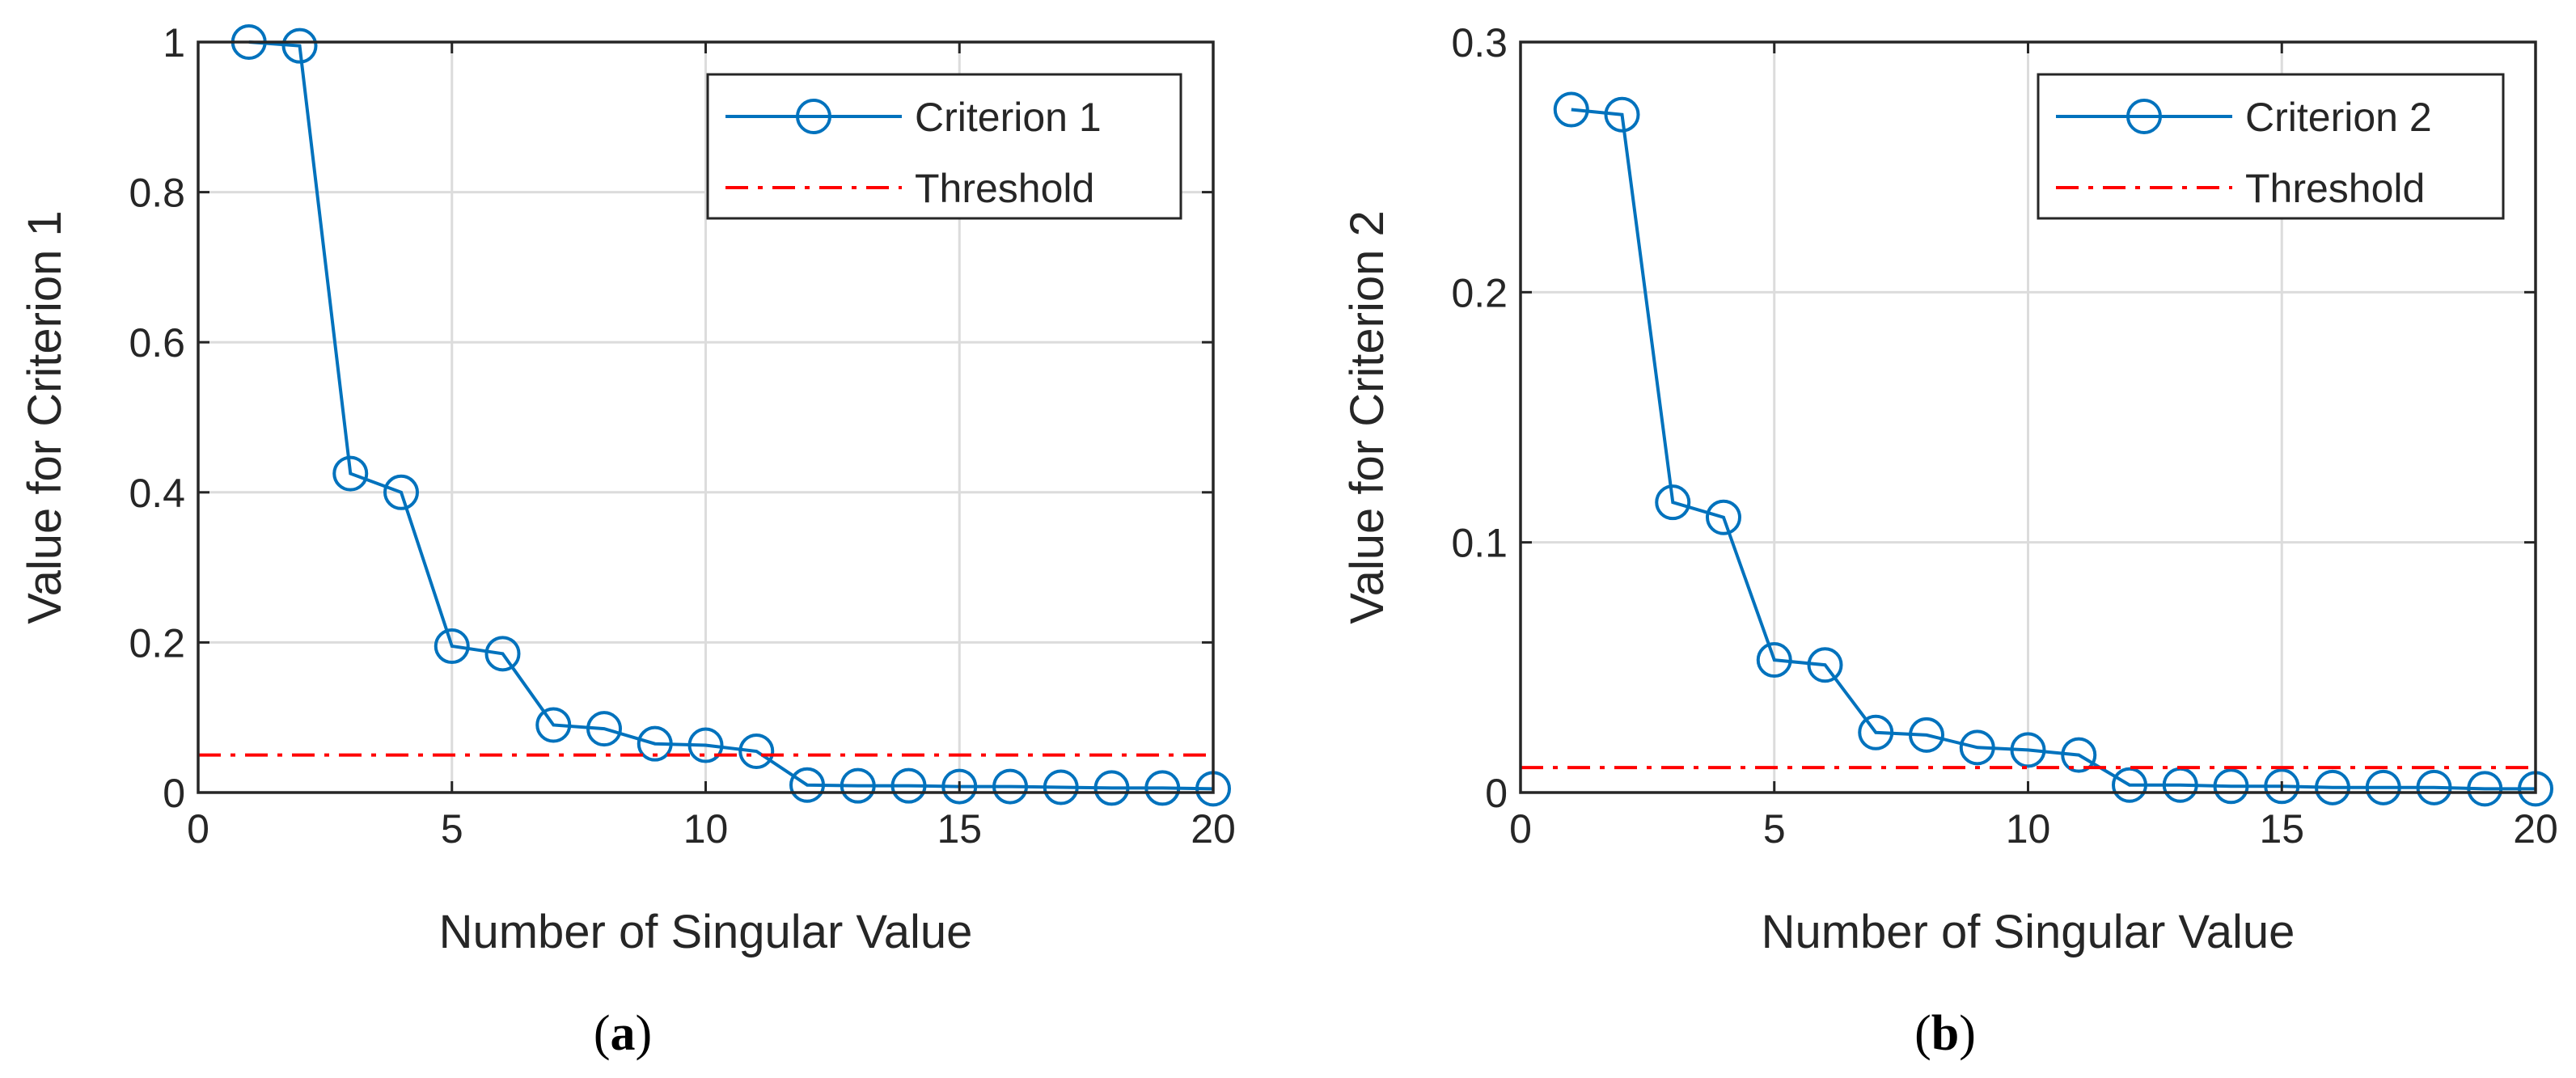  Describe the element at coordinates (157, 343) in the screenshot. I see `y-tick-label: 0.6` at that location.